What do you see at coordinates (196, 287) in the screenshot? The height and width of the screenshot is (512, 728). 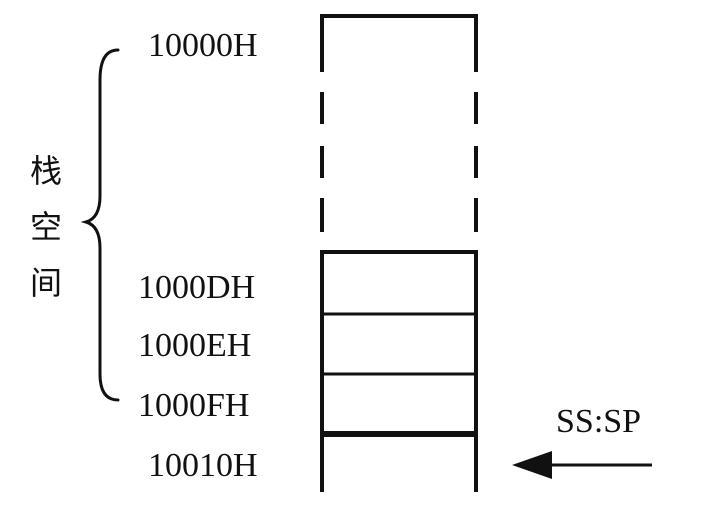 I see `address-label-1000D: 1000DH` at bounding box center [196, 287].